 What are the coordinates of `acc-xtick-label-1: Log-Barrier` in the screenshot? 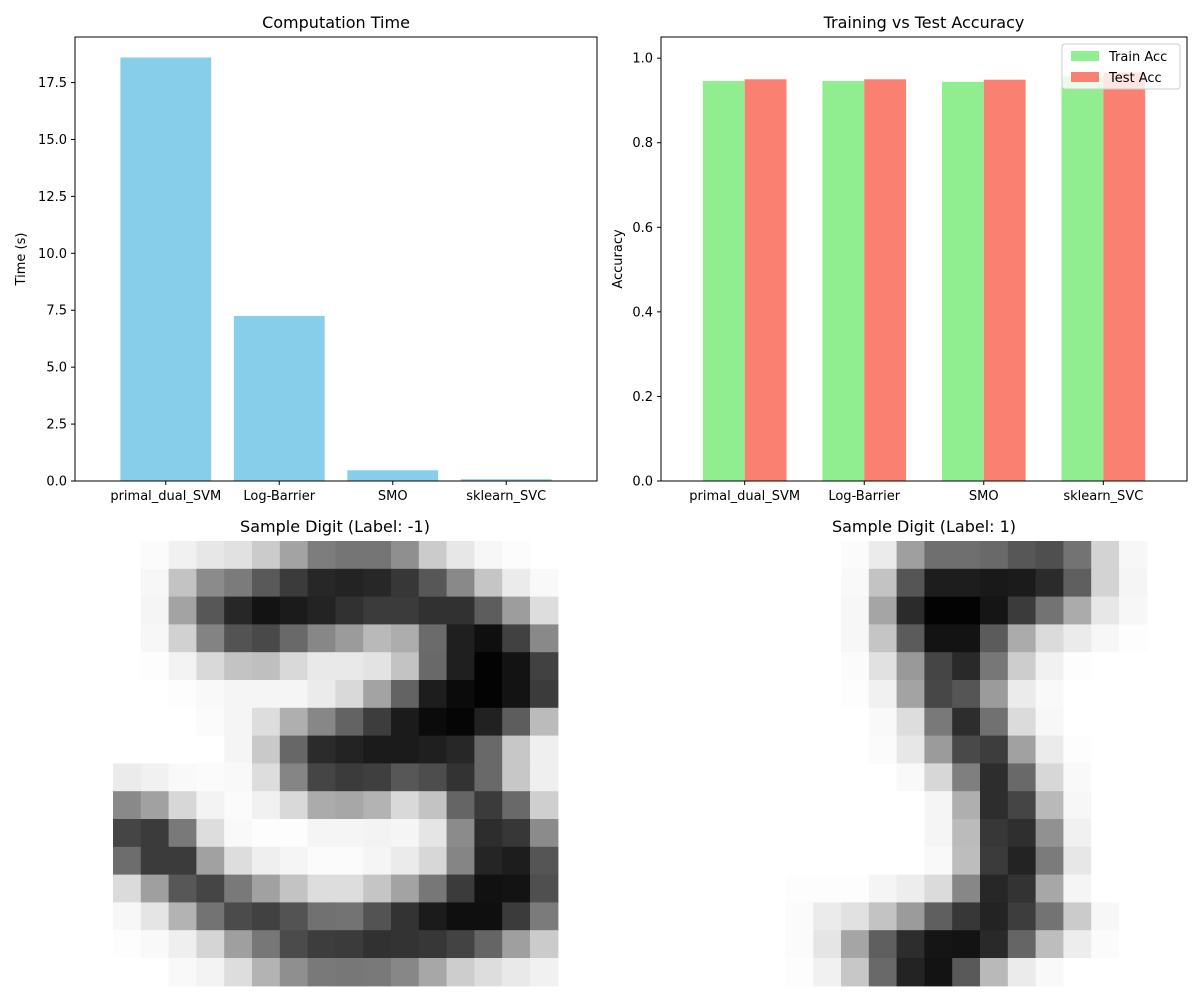 It's located at (864, 496).